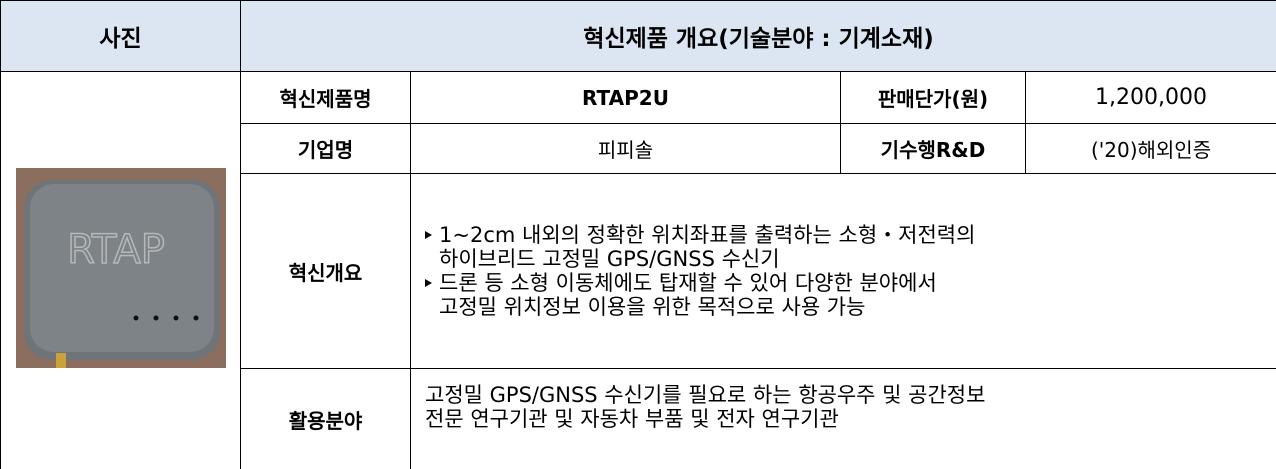 This screenshot has height=469, width=1276. I want to click on value: 1,200,000, so click(1151, 98).